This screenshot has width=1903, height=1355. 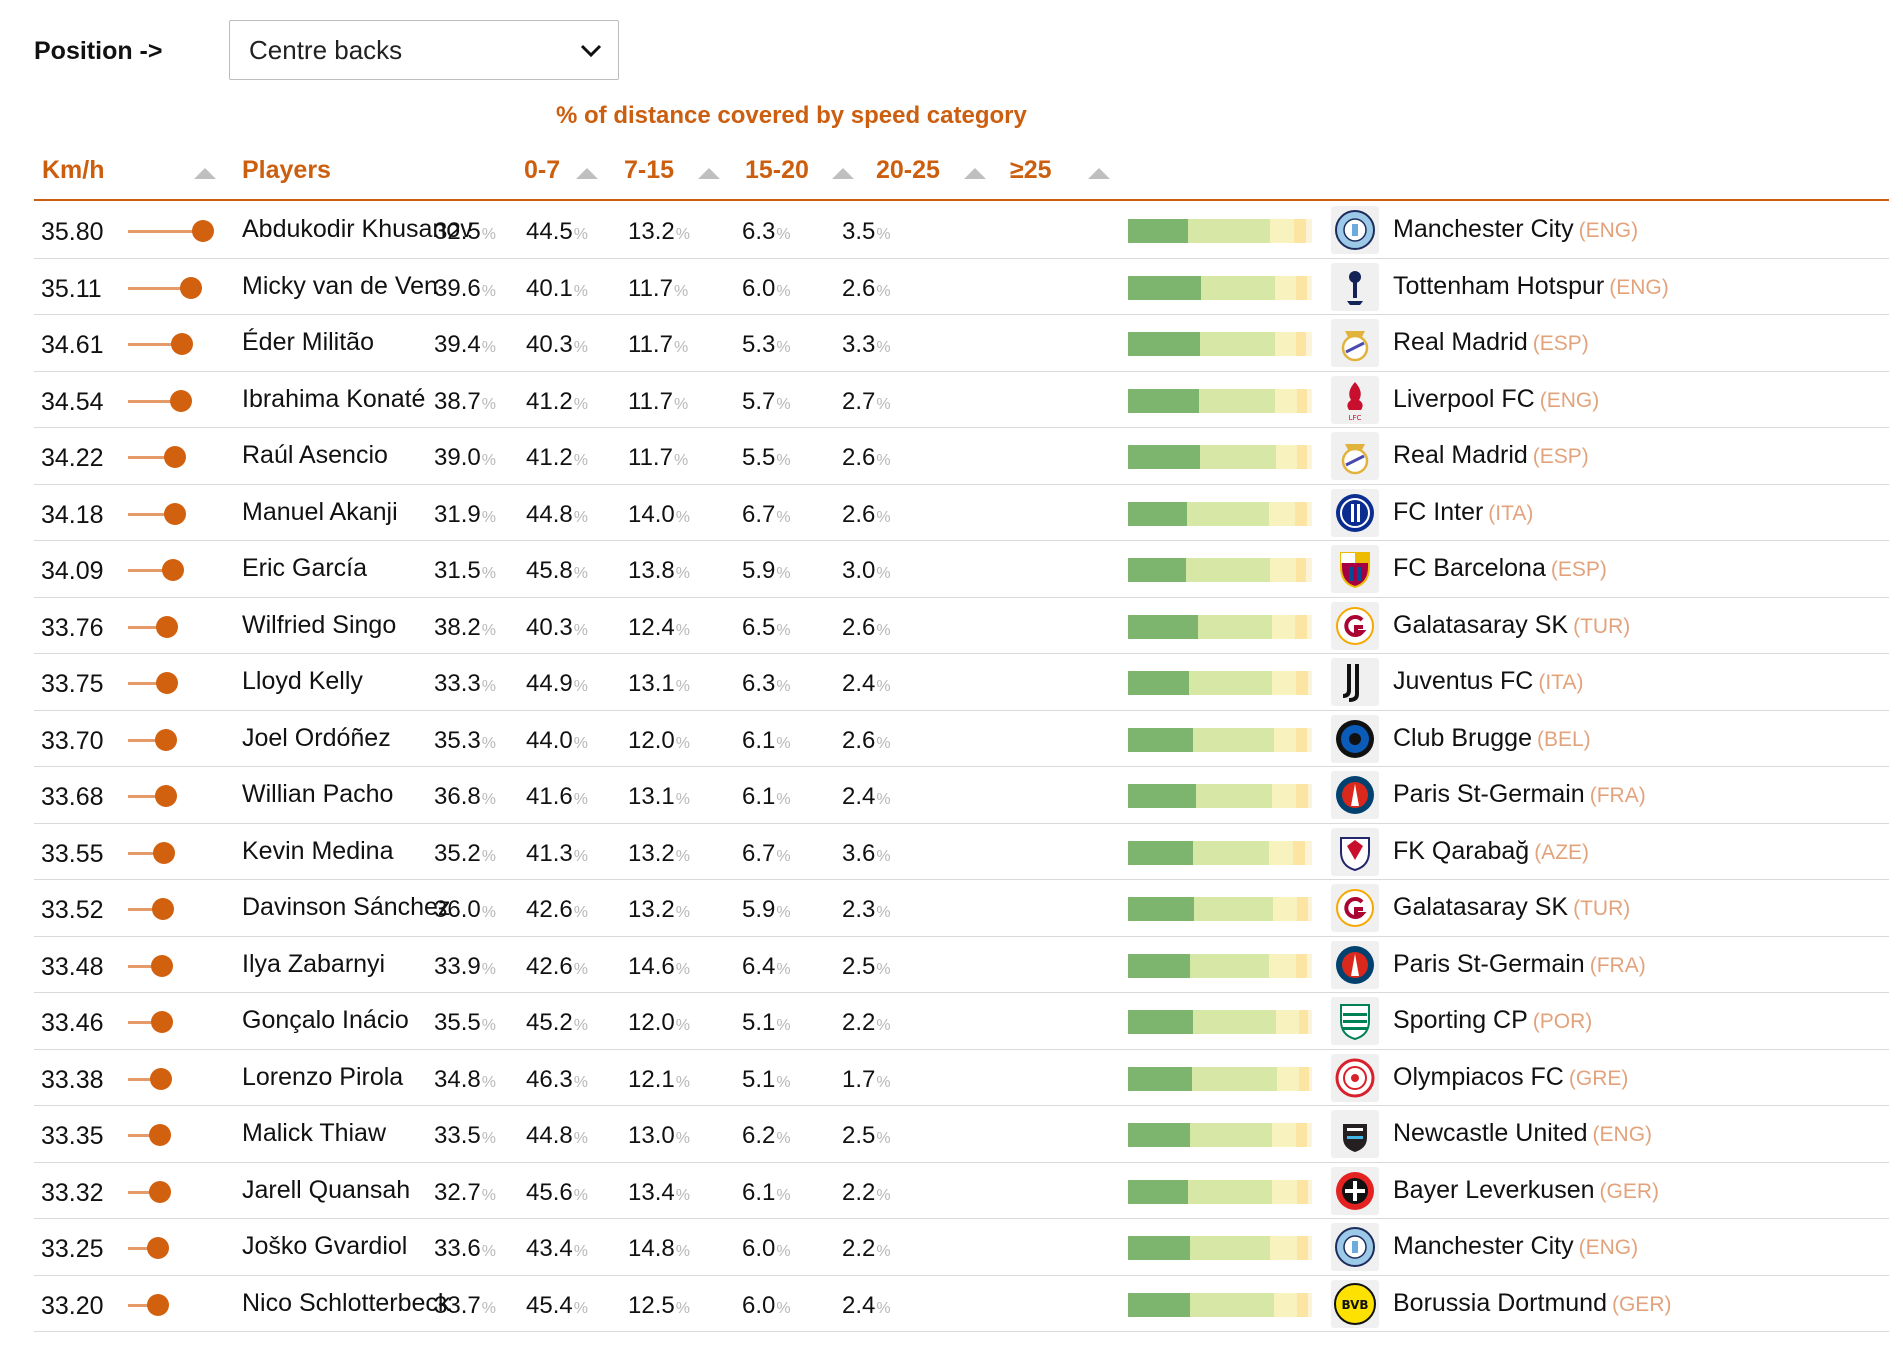 I want to click on sort-25-plus-icon, so click(x=1099, y=173).